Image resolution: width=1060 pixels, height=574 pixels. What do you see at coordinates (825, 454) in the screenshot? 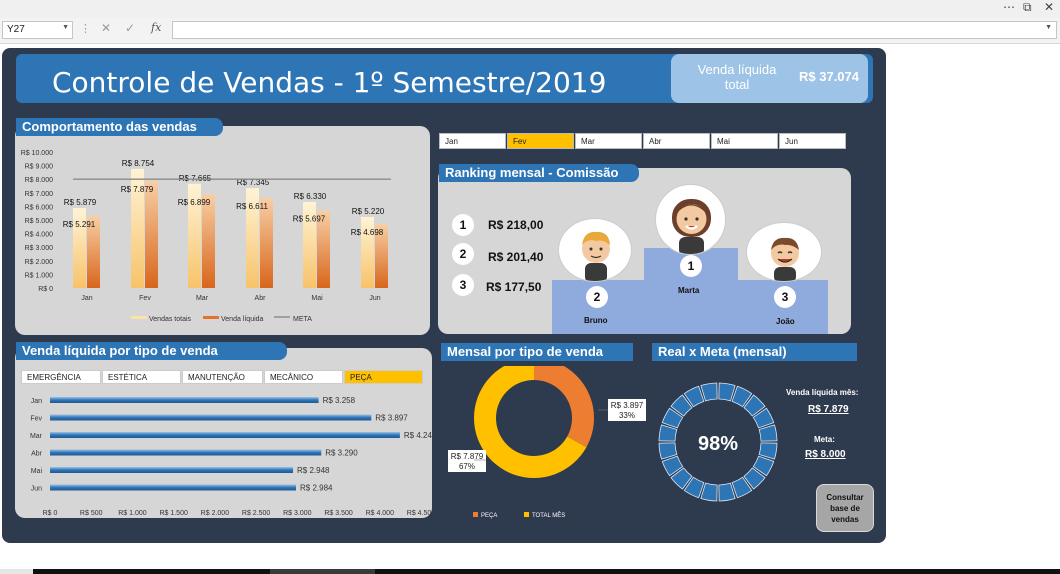
I see `meta-value: R$ 8.000` at bounding box center [825, 454].